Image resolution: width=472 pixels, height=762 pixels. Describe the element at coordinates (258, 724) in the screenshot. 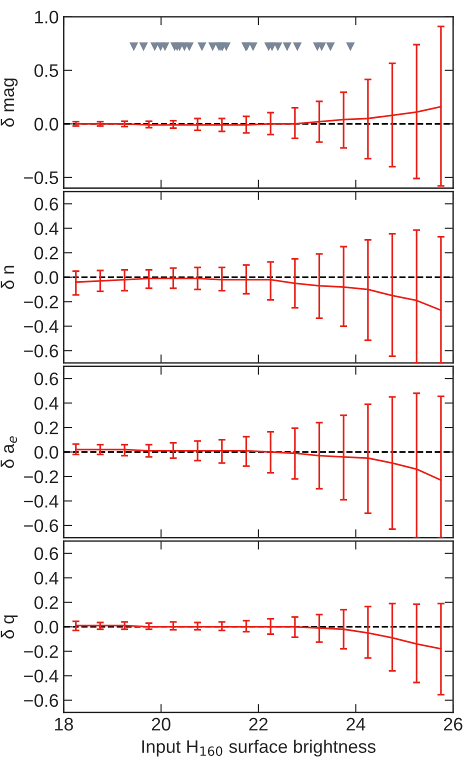

I see `x-tick-label: 22` at that location.